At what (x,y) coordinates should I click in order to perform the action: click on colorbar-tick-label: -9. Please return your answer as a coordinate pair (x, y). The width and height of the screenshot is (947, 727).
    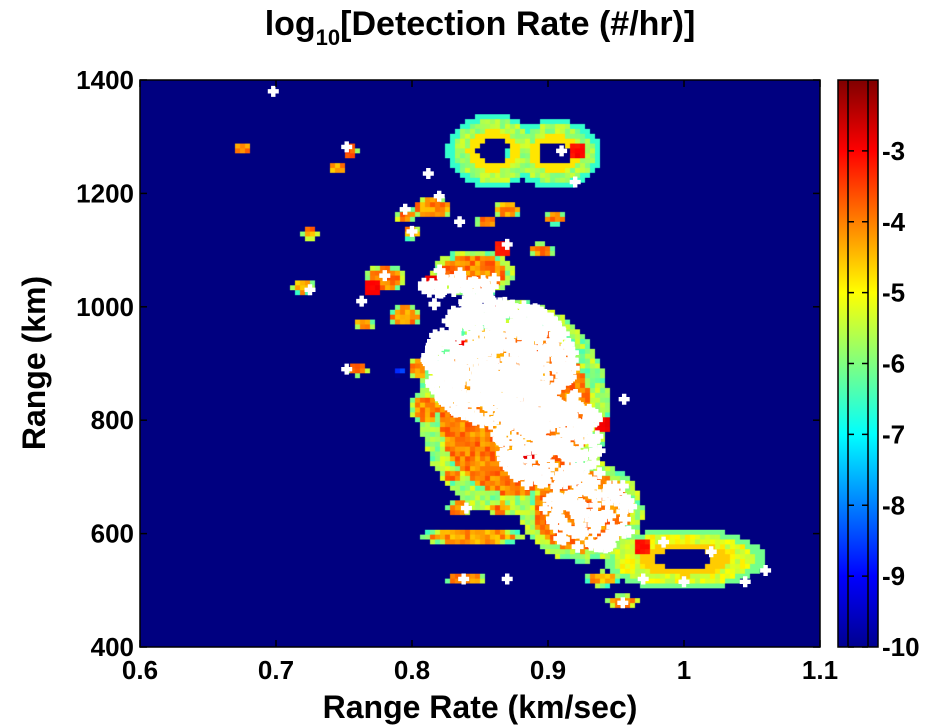
    Looking at the image, I should click on (893, 576).